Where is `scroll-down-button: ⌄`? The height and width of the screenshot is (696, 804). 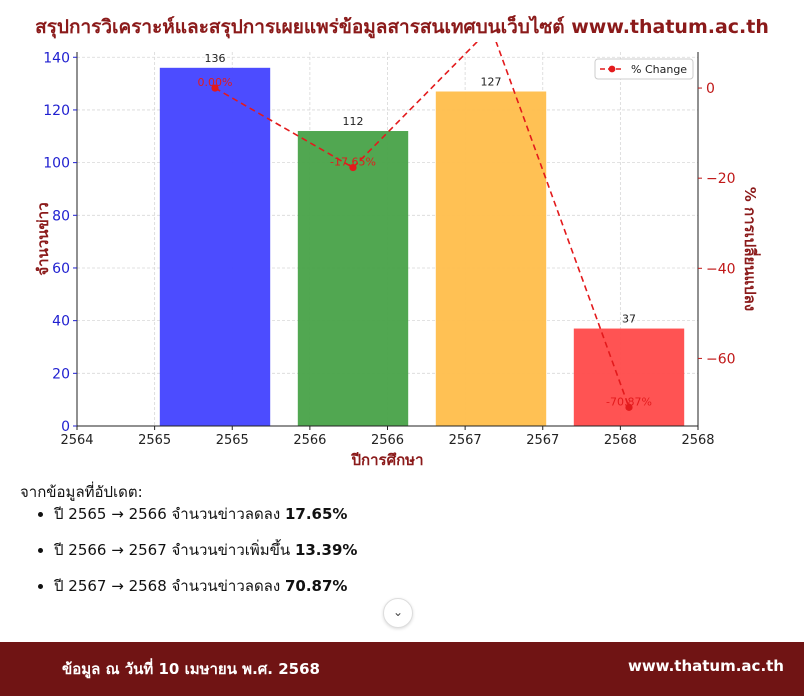
scroll-down-button: ⌄ is located at coordinates (398, 613).